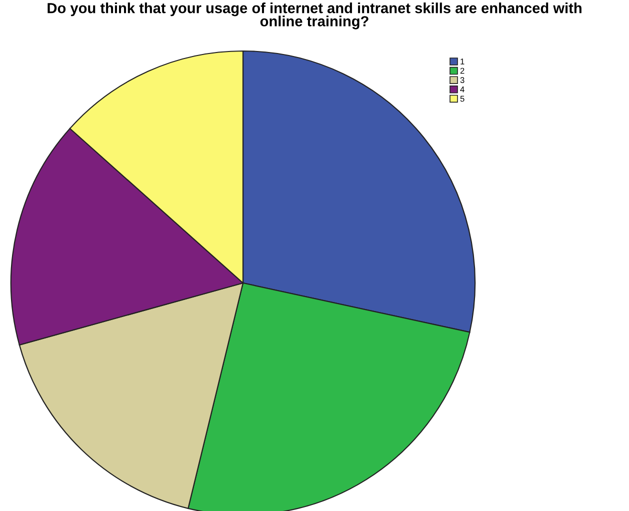 Image resolution: width=629 pixels, height=511 pixels. I want to click on legend-label: 1, so click(462, 61).